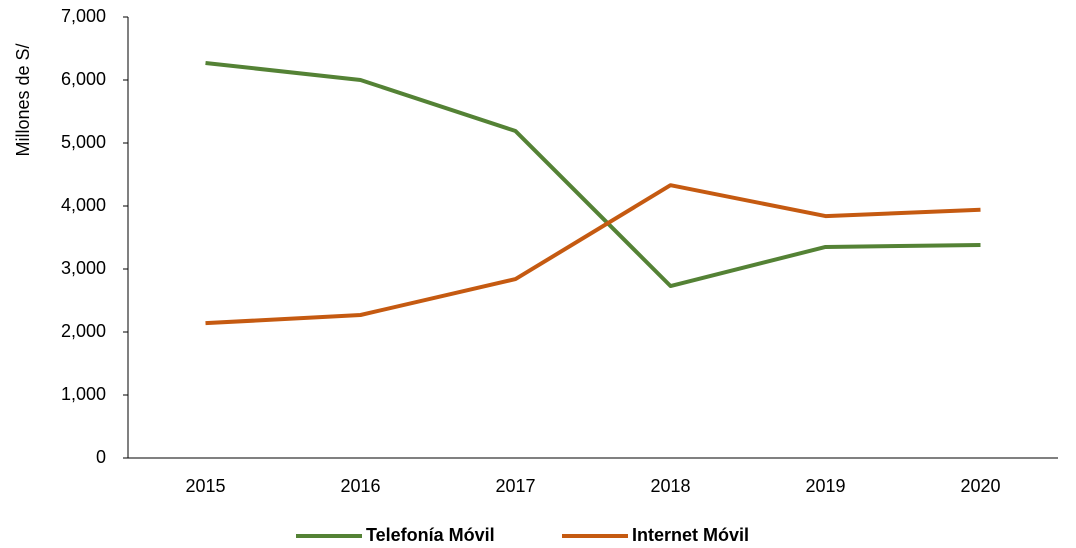 This screenshot has width=1076, height=548. I want to click on legend-label: Internet Móvil, so click(690, 535).